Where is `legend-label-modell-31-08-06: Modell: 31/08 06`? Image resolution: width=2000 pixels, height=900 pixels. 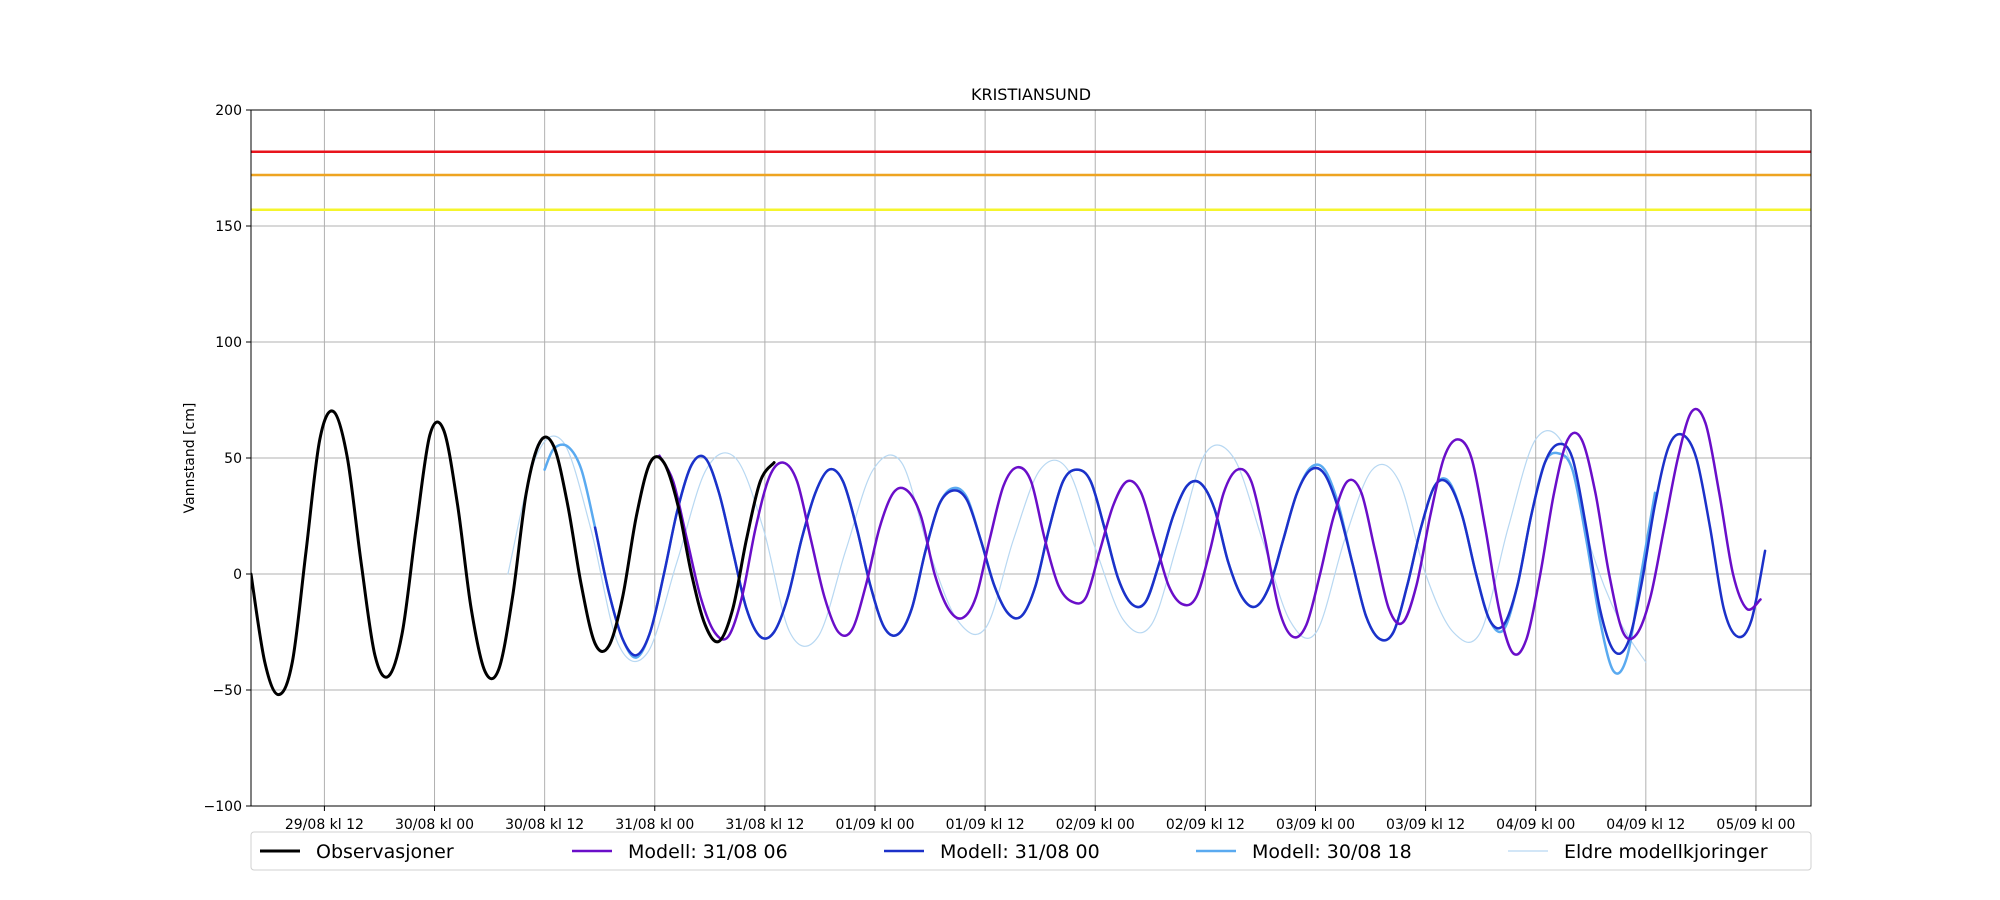 legend-label-modell-31-08-06: Modell: 31/08 06 is located at coordinates (708, 852).